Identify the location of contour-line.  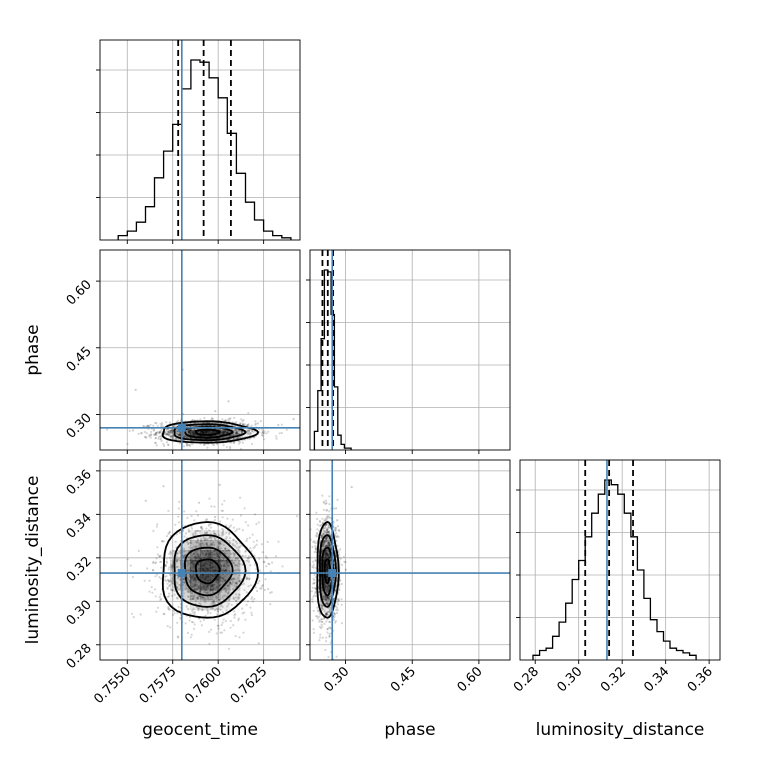
(327, 571).